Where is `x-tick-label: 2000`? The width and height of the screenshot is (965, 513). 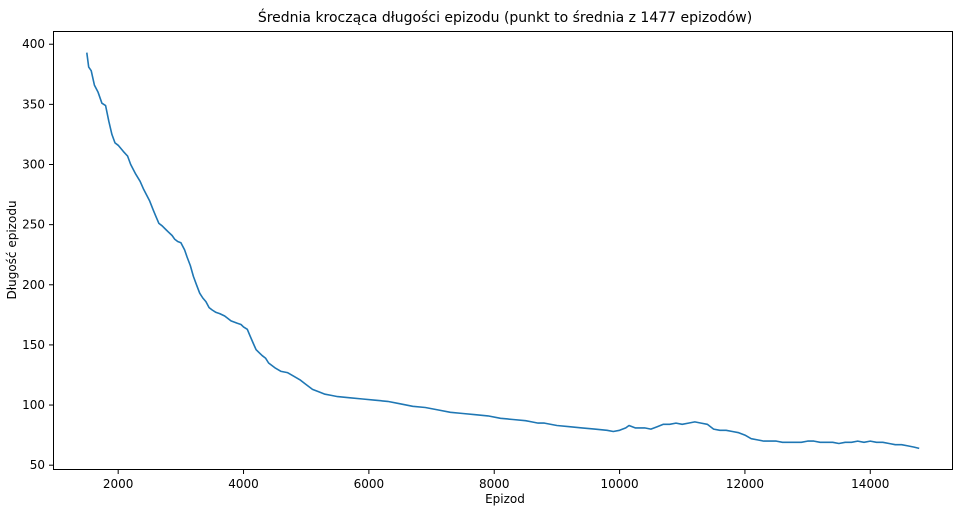 x-tick-label: 2000 is located at coordinates (118, 484).